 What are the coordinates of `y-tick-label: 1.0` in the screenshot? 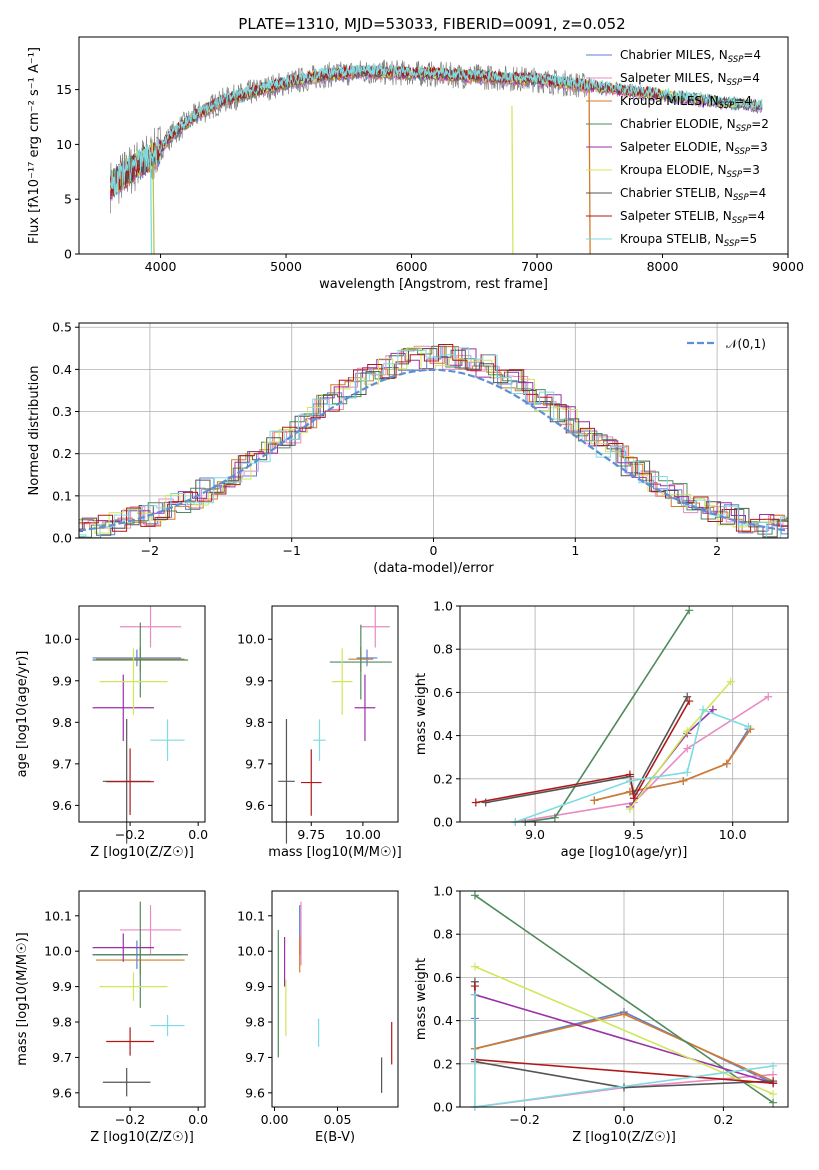 It's located at (443, 606).